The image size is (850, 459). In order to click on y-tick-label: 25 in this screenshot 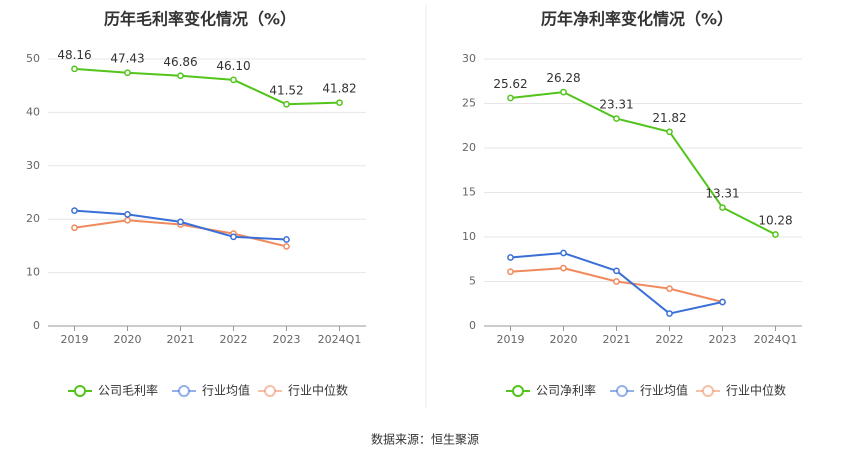, I will do `click(469, 103)`.